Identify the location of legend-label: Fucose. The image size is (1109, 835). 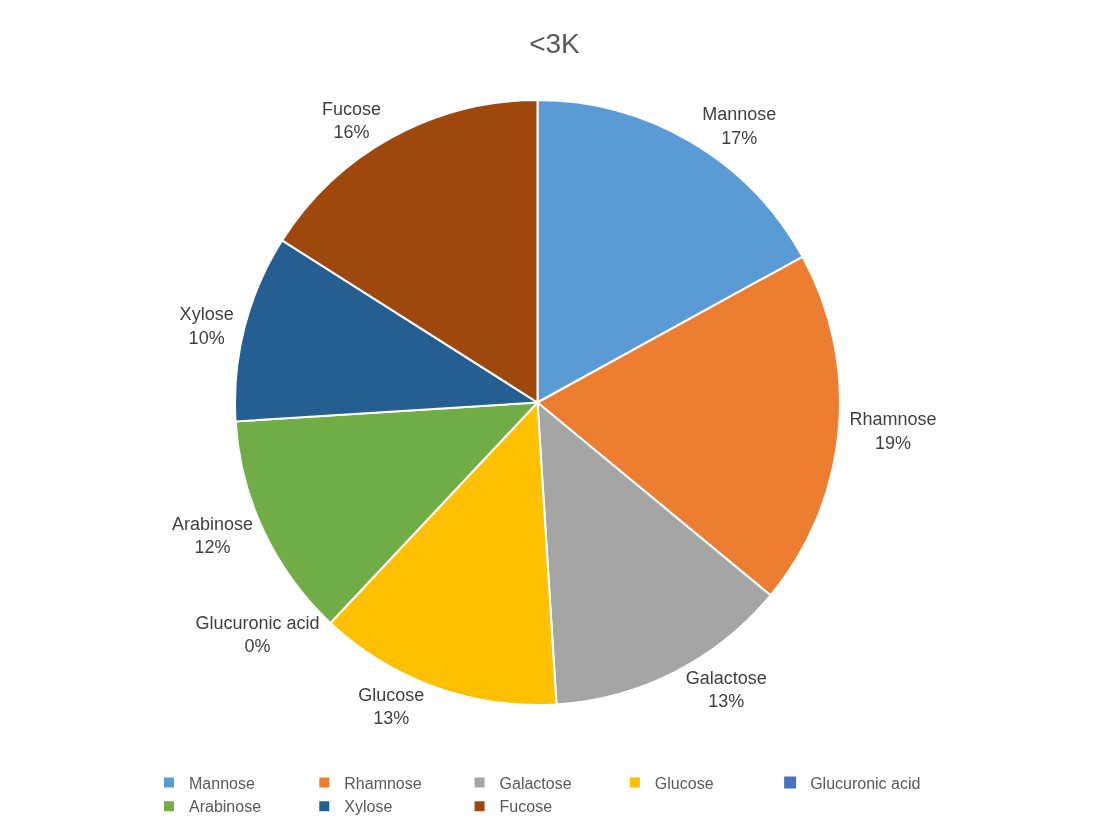
(526, 807).